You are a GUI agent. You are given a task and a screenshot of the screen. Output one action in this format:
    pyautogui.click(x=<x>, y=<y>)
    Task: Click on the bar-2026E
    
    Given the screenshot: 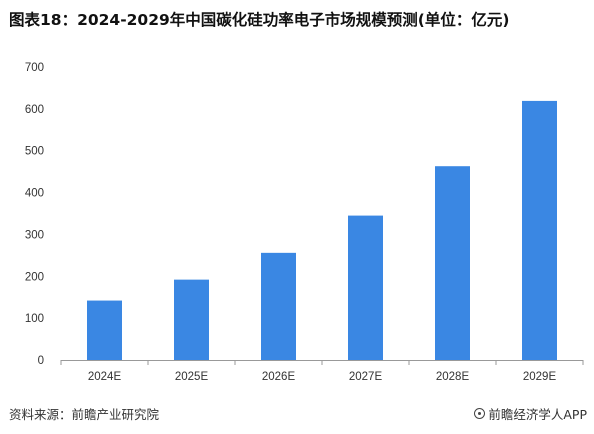 What is the action you would take?
    pyautogui.click(x=278, y=306)
    